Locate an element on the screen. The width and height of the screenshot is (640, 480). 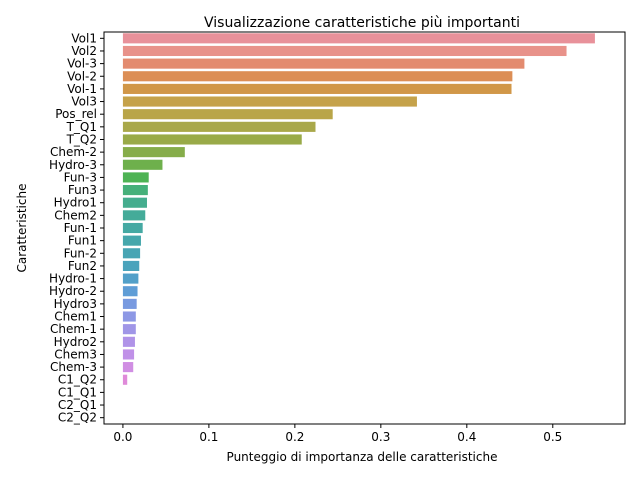
y-tick-label: Hydro1 is located at coordinates (75, 203).